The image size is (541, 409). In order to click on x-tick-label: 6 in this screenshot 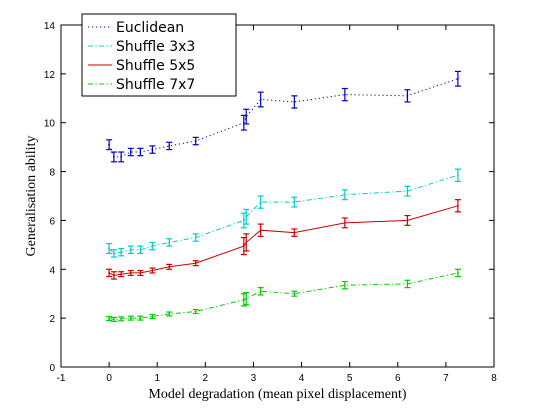, I will do `click(398, 378)`.